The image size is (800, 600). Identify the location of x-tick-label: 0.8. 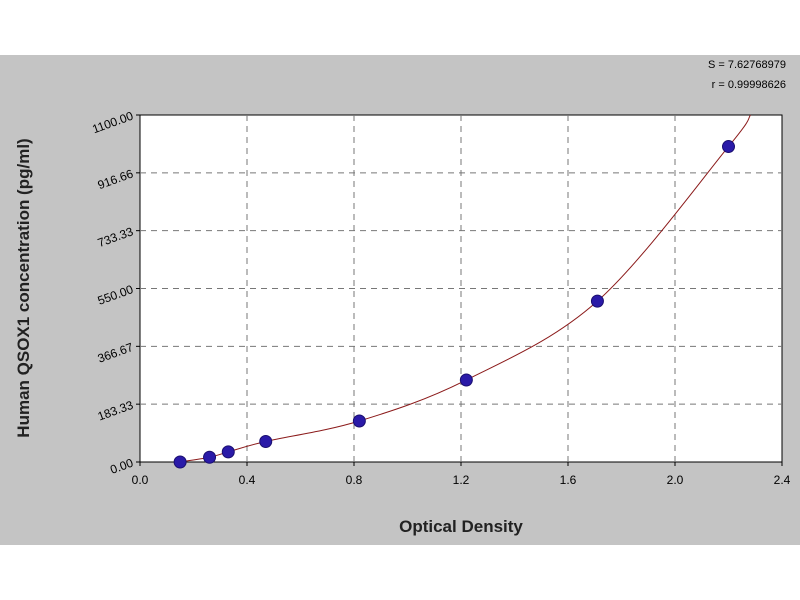
(354, 480).